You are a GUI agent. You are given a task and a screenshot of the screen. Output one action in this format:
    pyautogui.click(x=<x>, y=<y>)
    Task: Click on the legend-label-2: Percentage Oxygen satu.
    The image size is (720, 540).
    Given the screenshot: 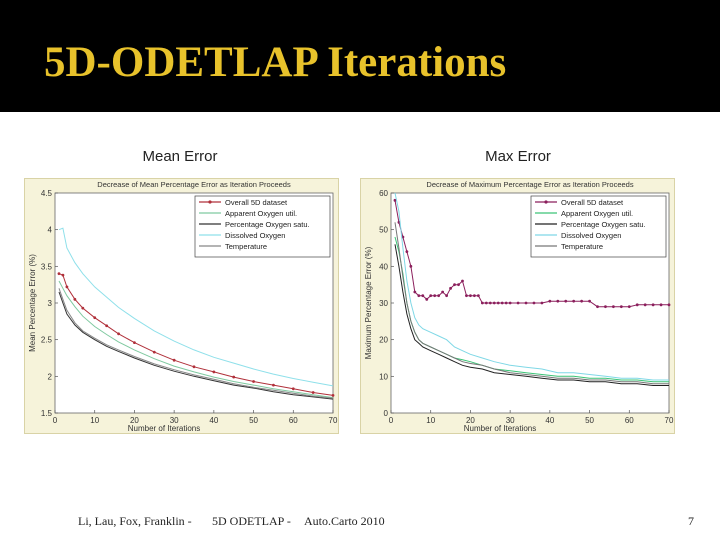 What is the action you would take?
    pyautogui.click(x=267, y=224)
    